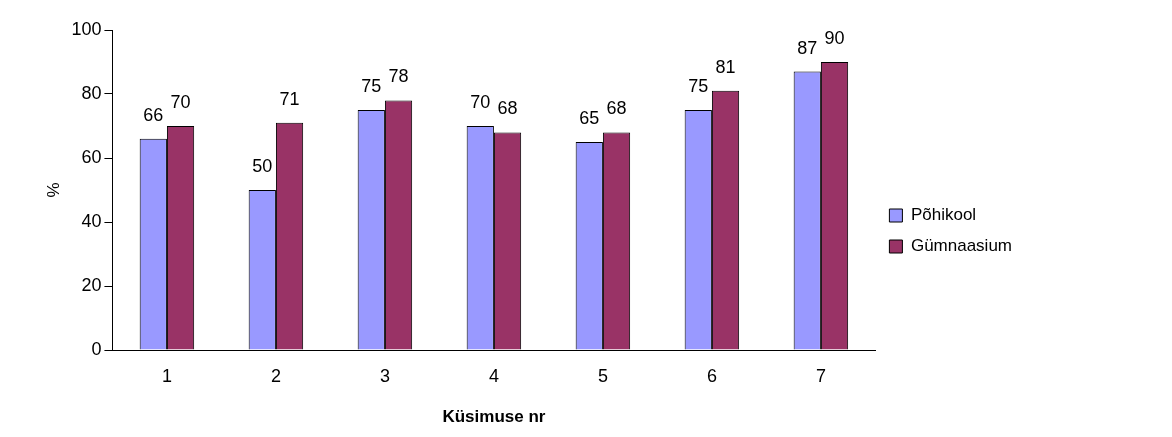  Describe the element at coordinates (166, 375) in the screenshot. I see `x-tick-label: 1` at that location.